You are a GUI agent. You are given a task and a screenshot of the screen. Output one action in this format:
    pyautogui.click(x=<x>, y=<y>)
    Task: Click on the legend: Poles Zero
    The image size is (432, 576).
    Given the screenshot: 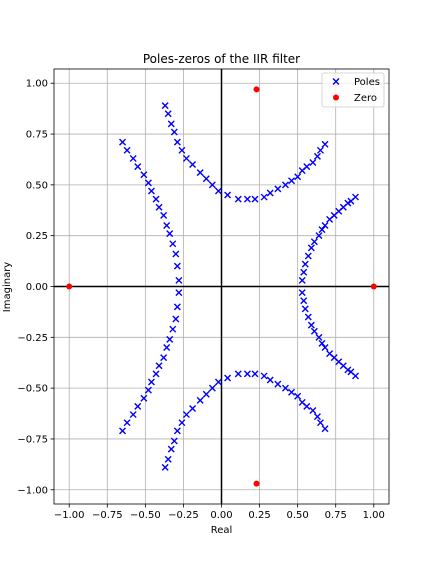 What is the action you would take?
    pyautogui.click(x=353, y=90)
    